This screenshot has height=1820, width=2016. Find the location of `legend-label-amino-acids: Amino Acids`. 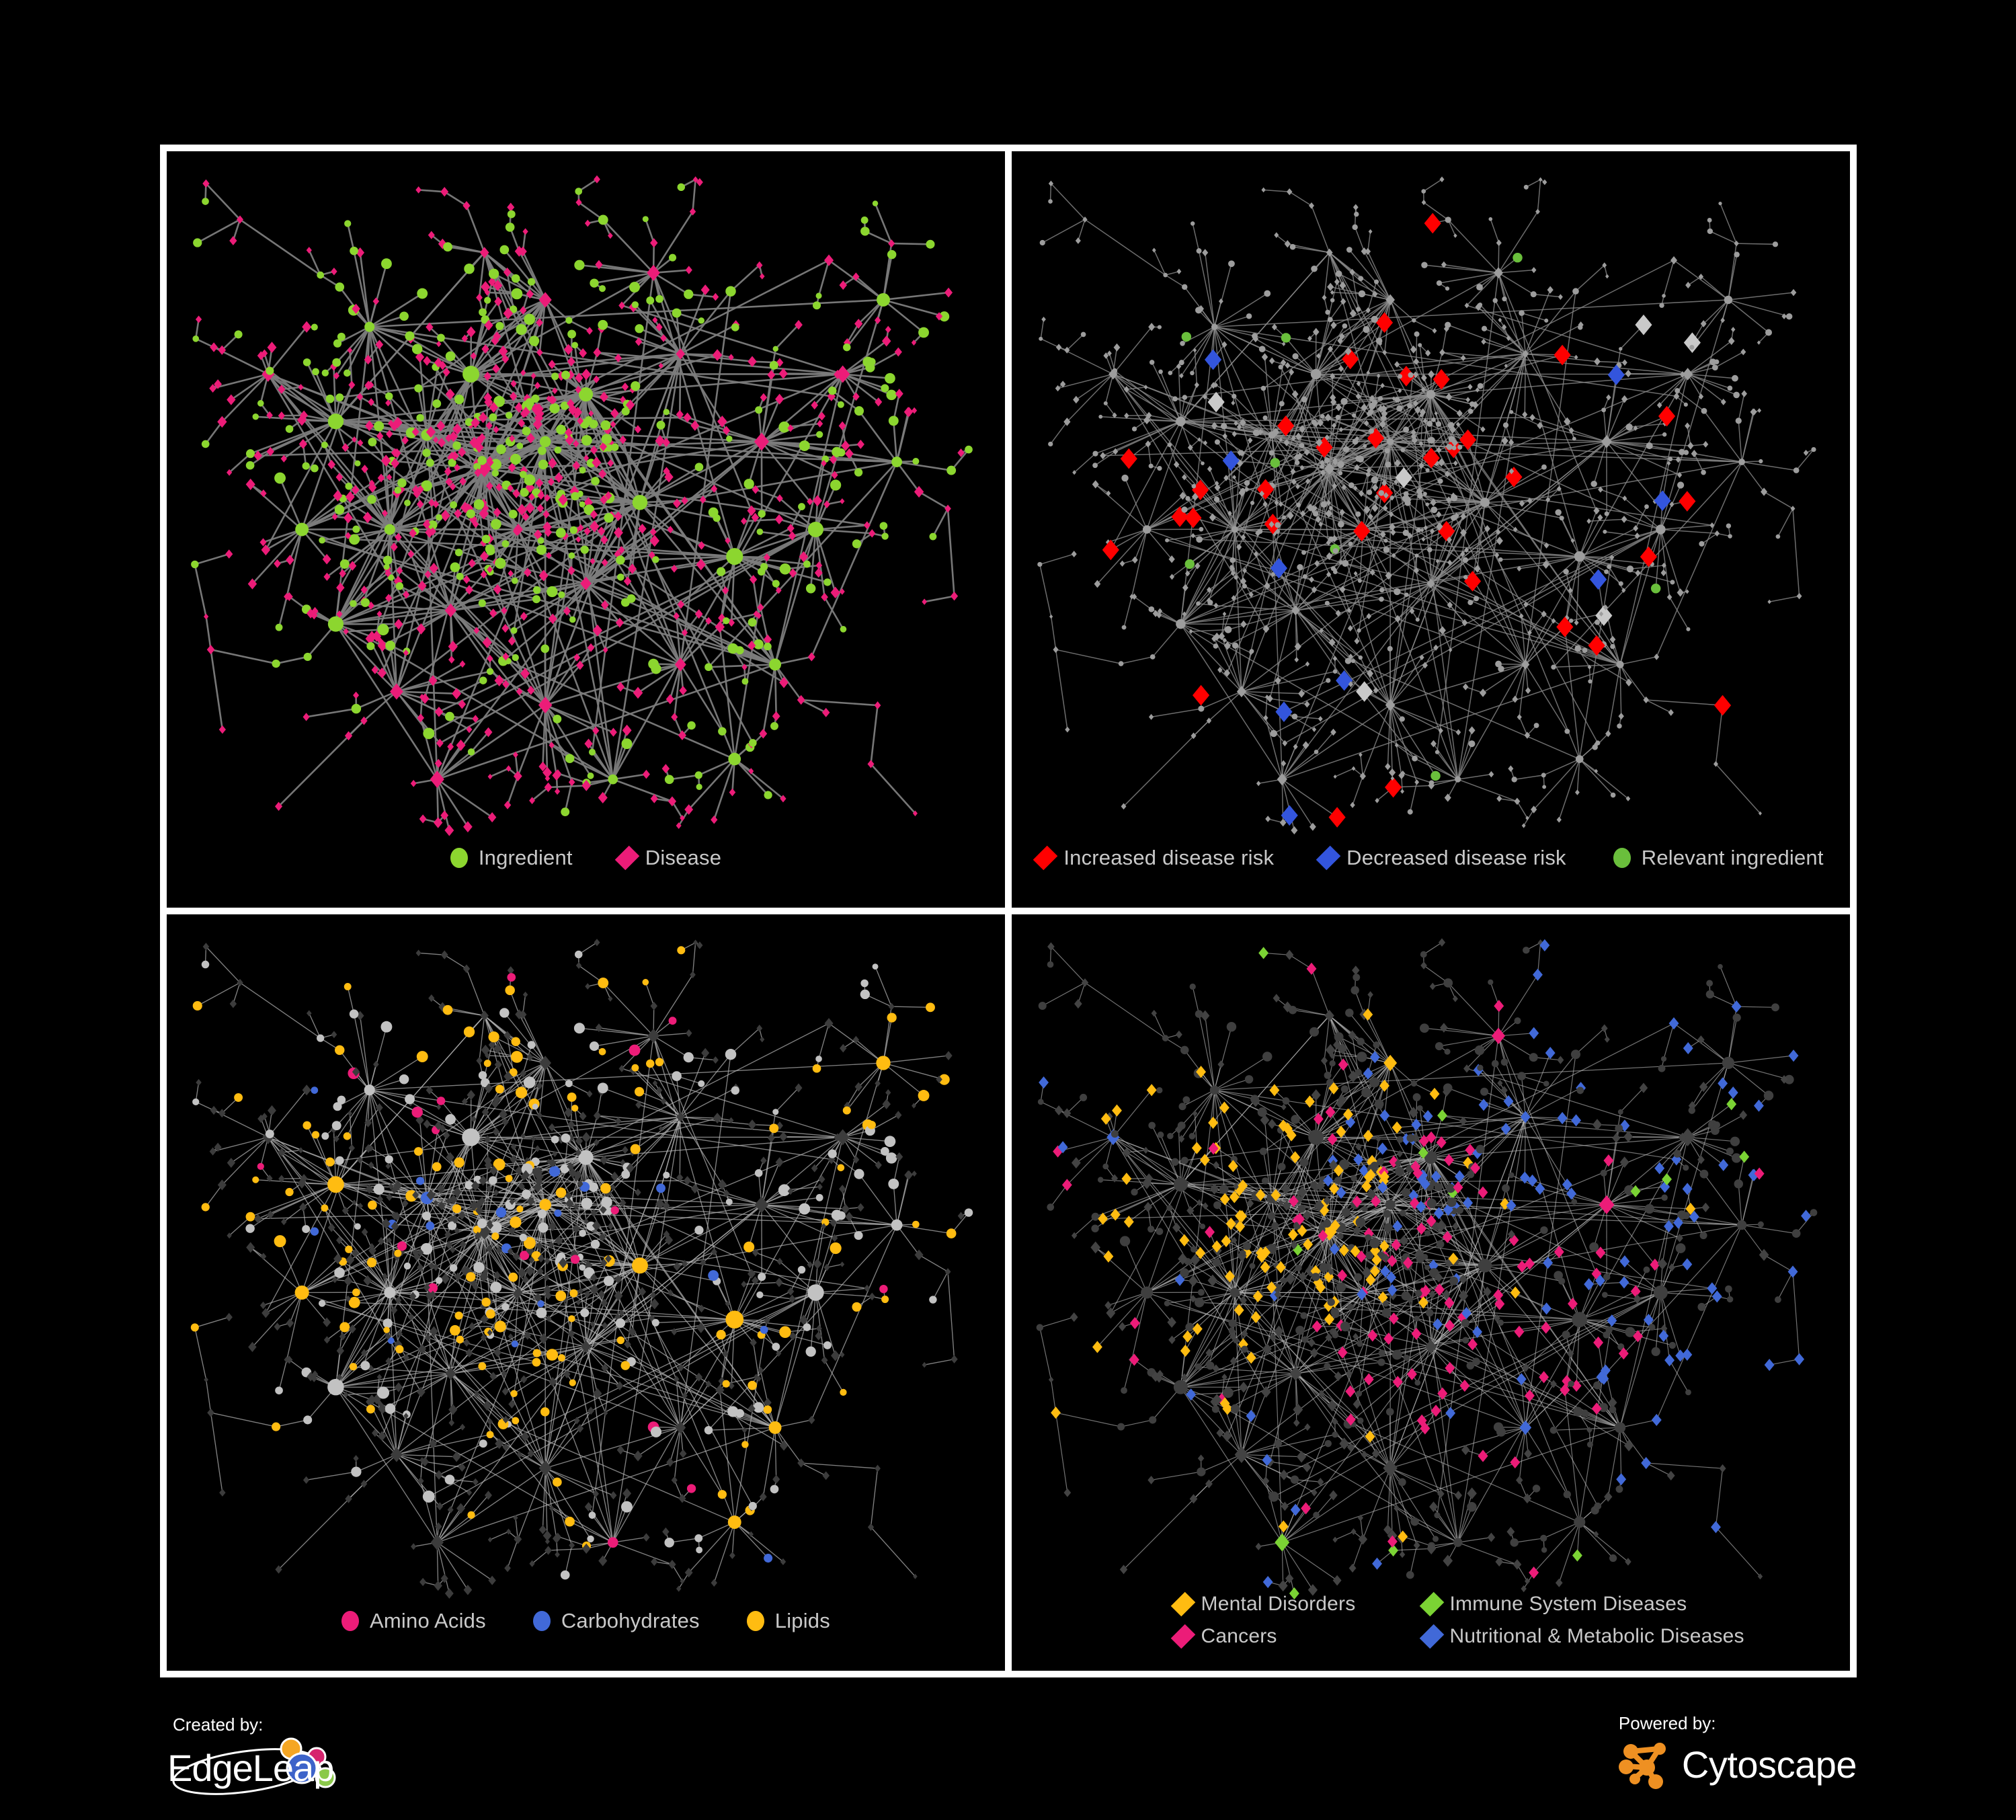

legend-label-amino-acids: Amino Acids is located at coordinates (428, 1620).